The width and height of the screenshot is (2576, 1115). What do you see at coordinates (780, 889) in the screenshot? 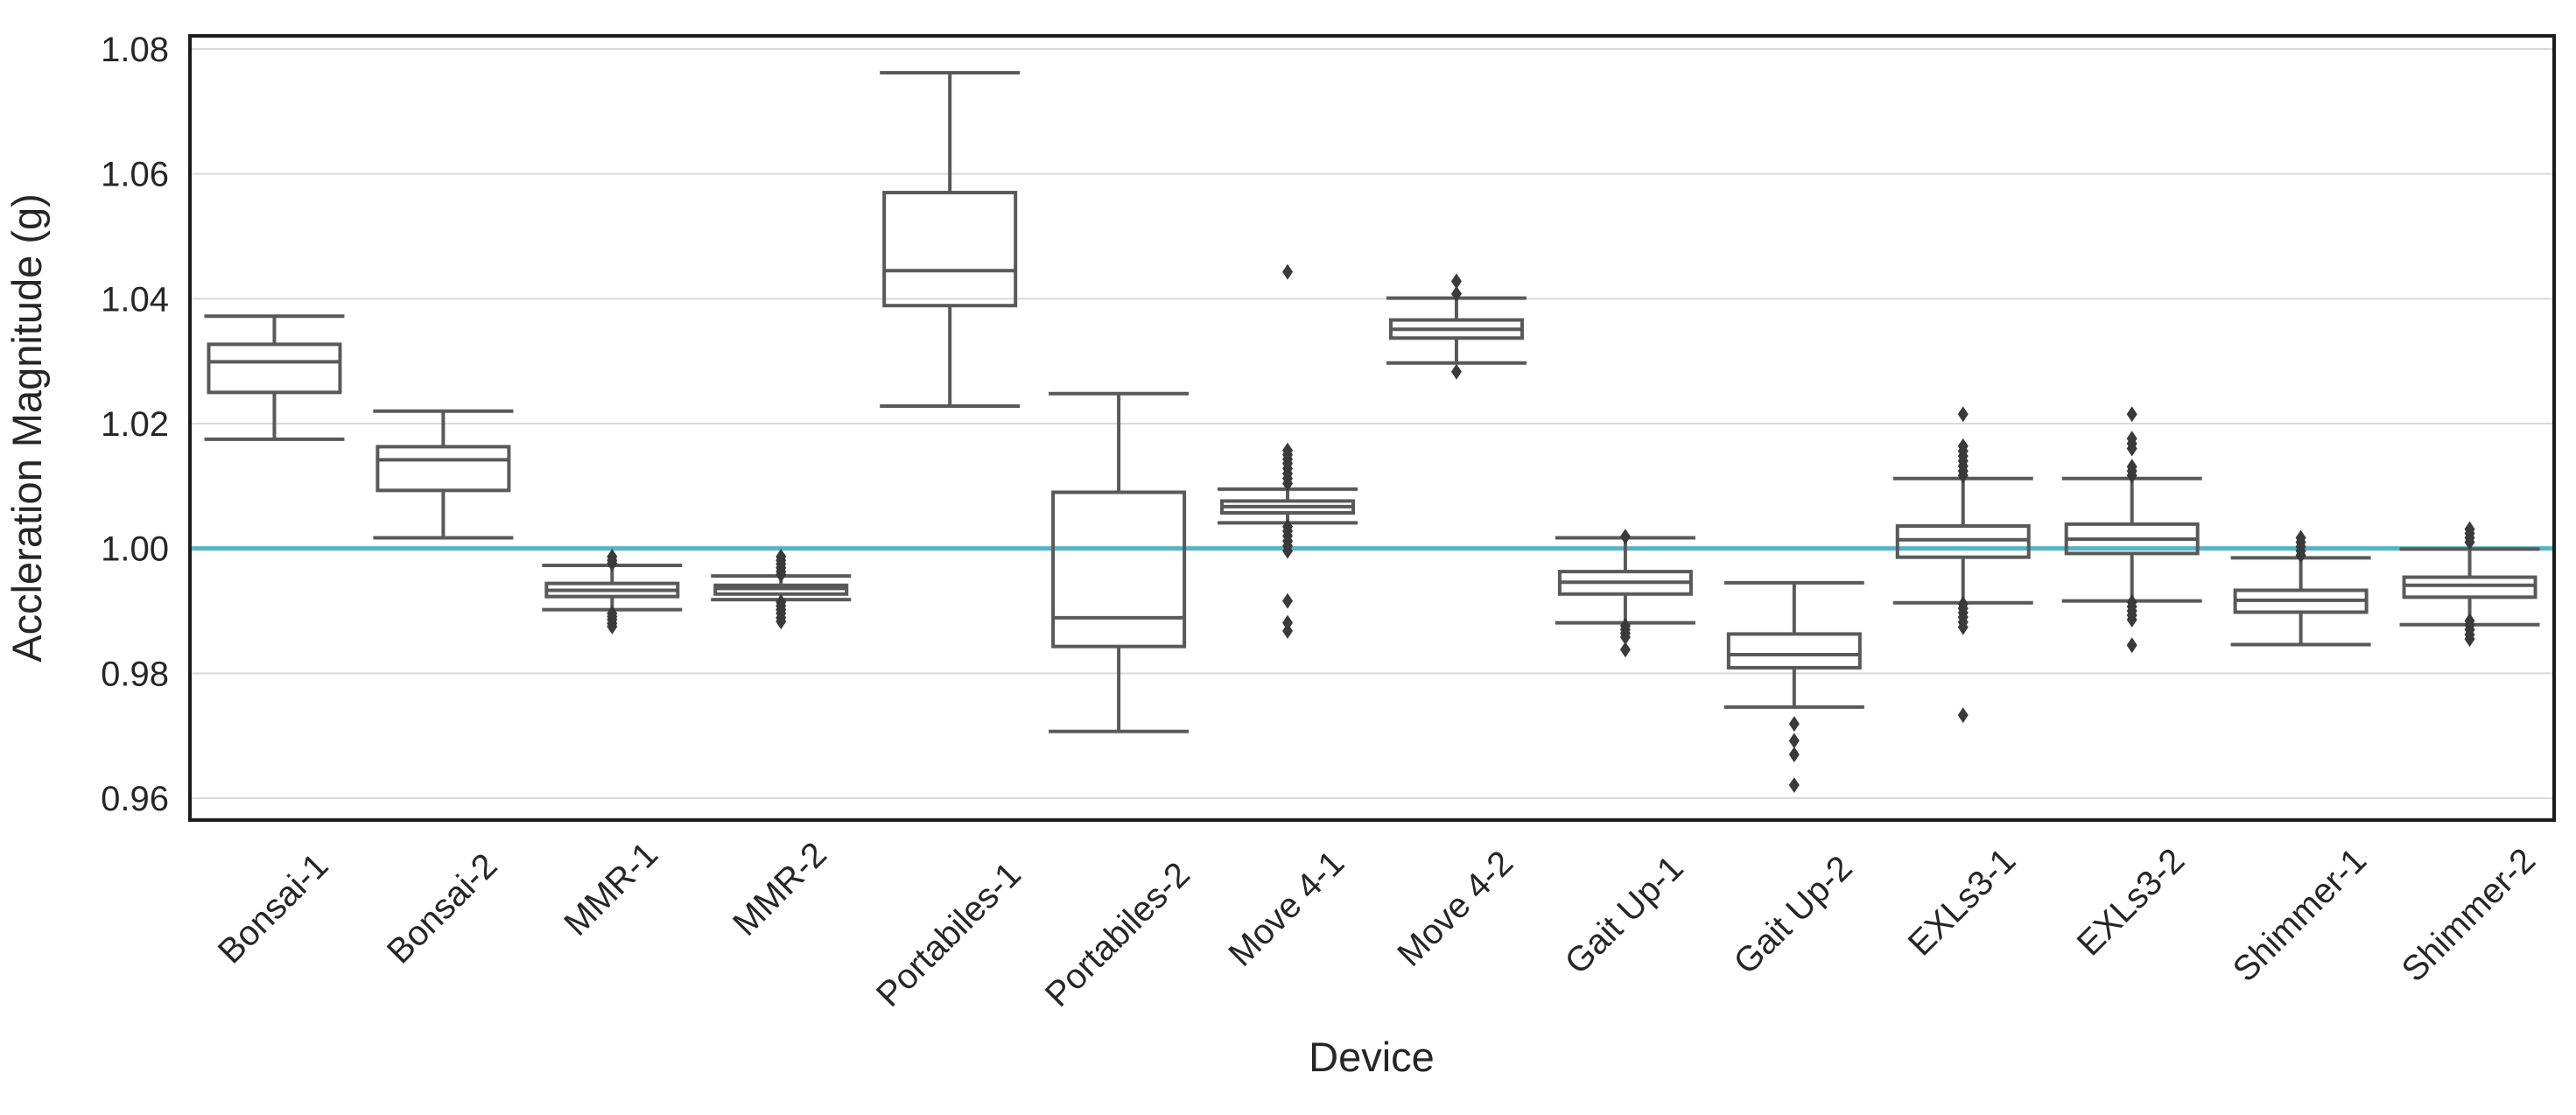
I see `x-tick-label-mmr-2: MMR-2` at bounding box center [780, 889].